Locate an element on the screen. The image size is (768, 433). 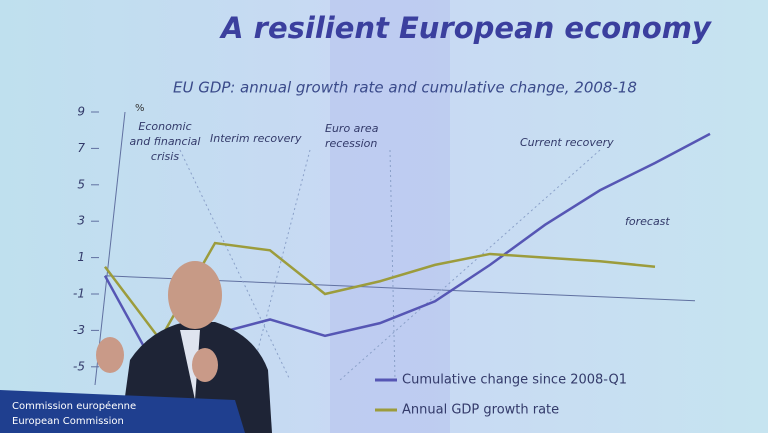
shirt is located at coordinates (190, 365).